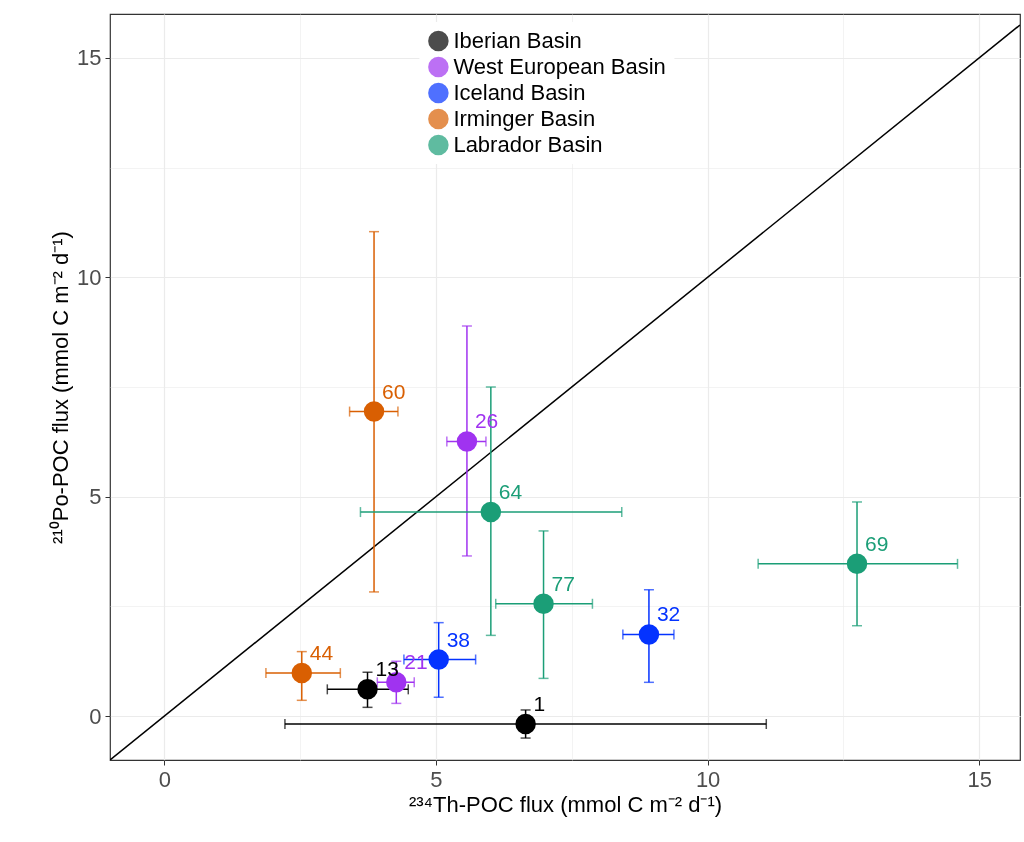  I want to click on annotation: 32, so click(668, 614).